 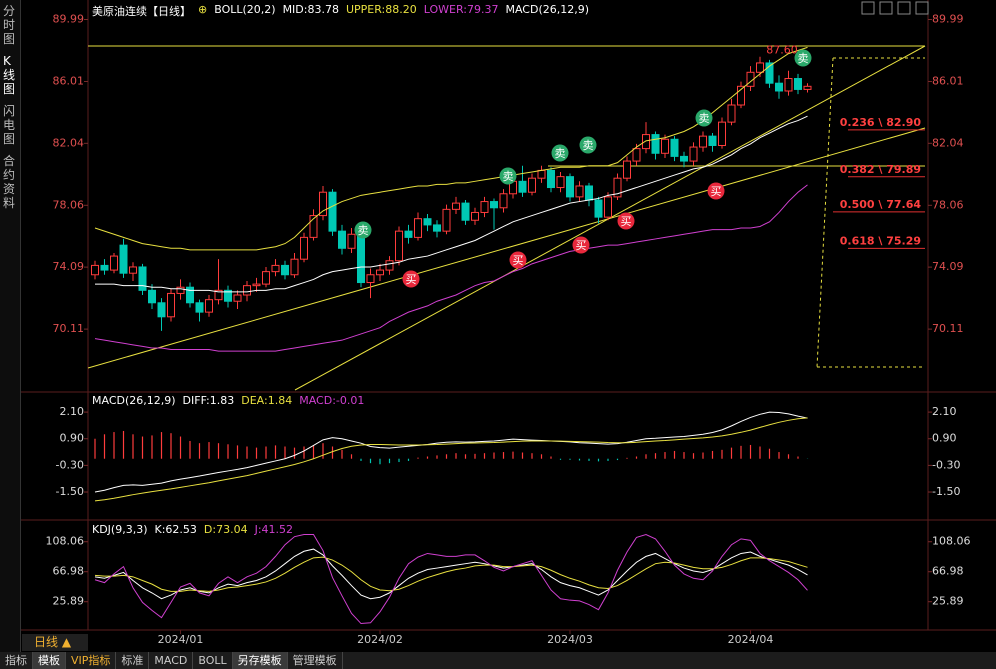 What do you see at coordinates (72, 438) in the screenshot?
I see `y-tick-label: 0.90` at bounding box center [72, 438].